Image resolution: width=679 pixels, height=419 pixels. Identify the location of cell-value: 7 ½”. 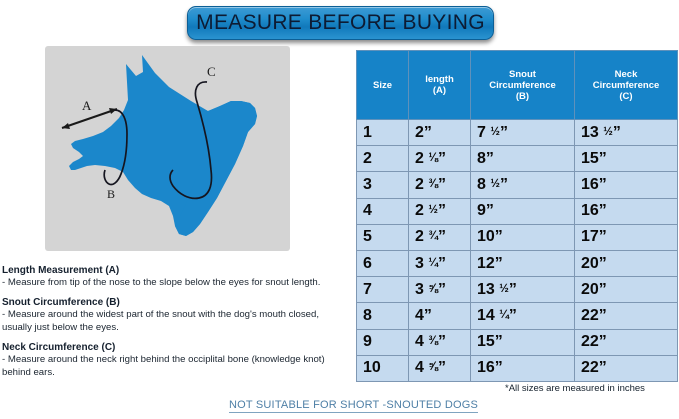
(492, 132).